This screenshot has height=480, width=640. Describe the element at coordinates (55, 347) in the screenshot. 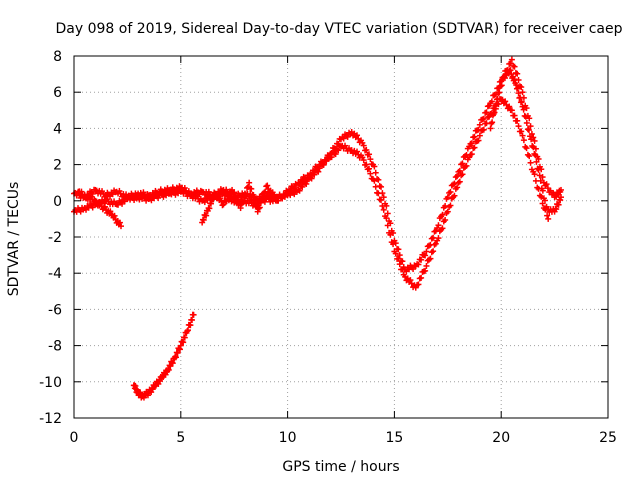

I see `y-tick-label: -8` at that location.